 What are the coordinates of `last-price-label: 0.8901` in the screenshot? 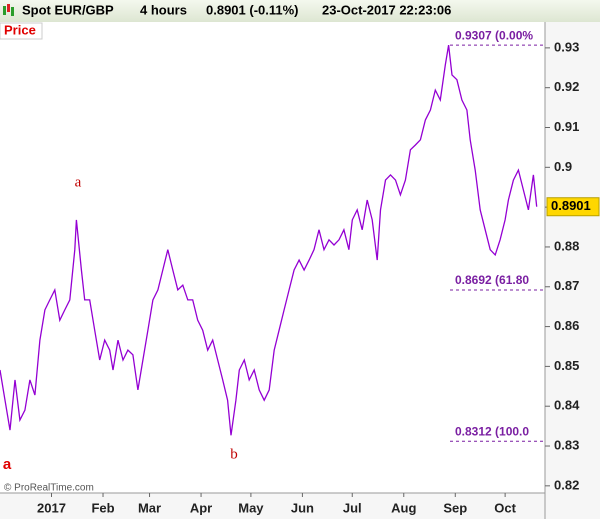 It's located at (571, 205).